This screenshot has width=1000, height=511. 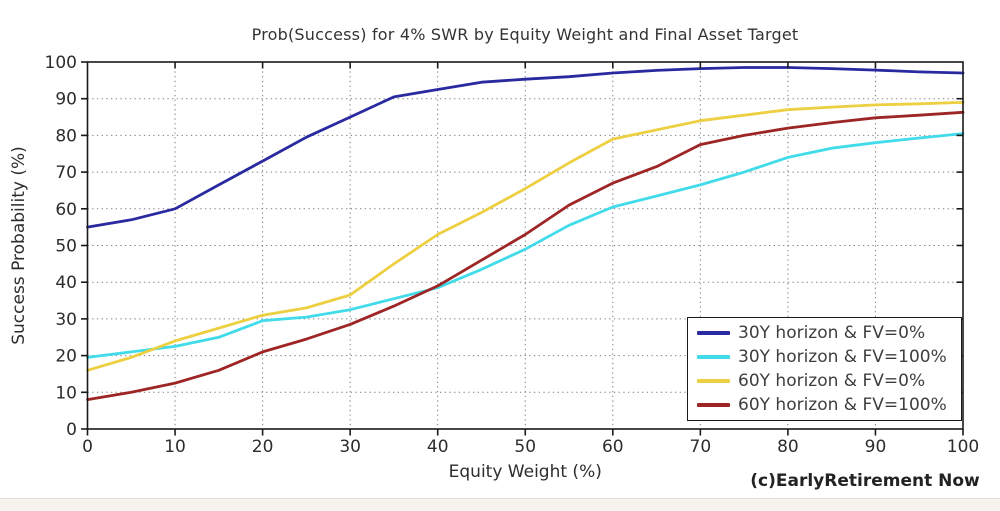 I want to click on legend-item: 30Y horizon & FV=100%, so click(x=824, y=357).